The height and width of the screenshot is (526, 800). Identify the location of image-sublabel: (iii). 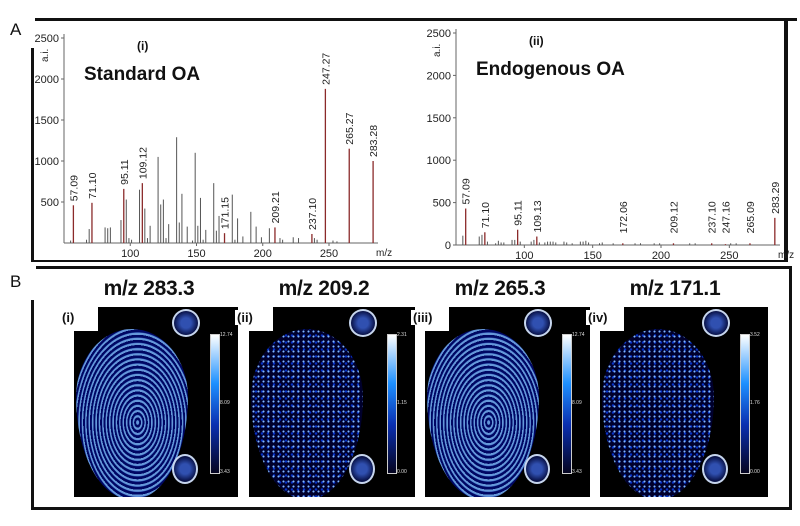
(423, 317).